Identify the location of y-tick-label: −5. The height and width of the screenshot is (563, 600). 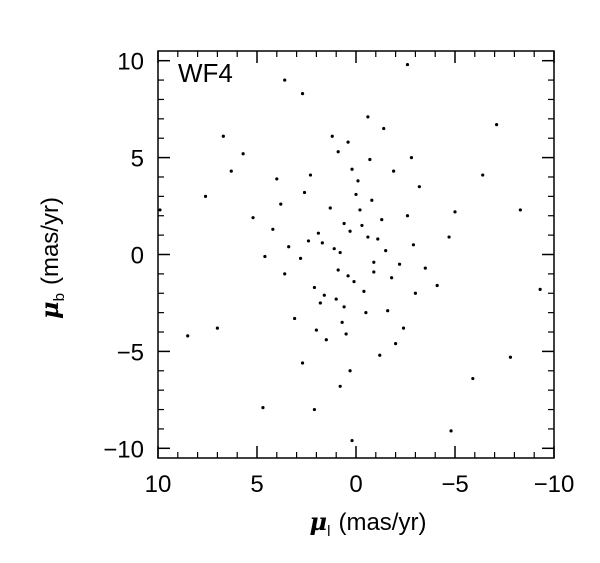
(130, 352).